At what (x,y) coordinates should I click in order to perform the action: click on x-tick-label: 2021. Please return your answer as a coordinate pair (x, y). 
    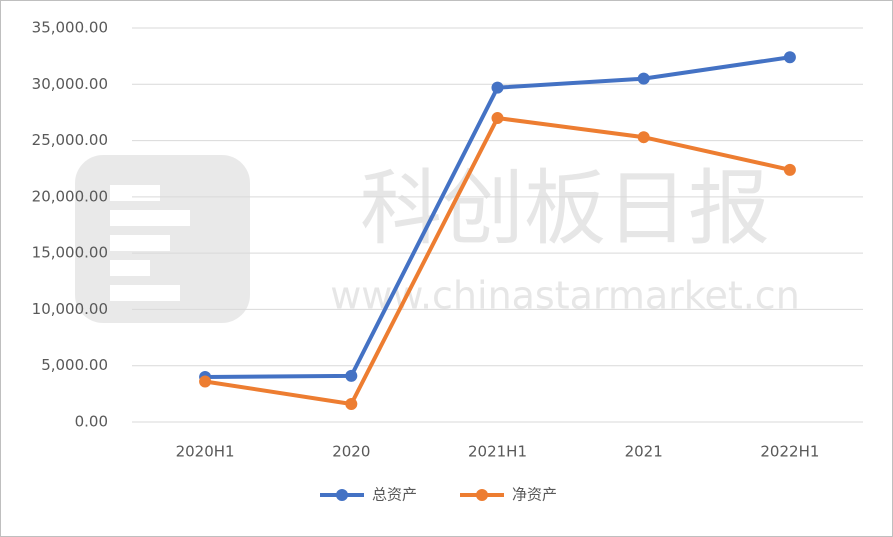
    Looking at the image, I should click on (644, 452).